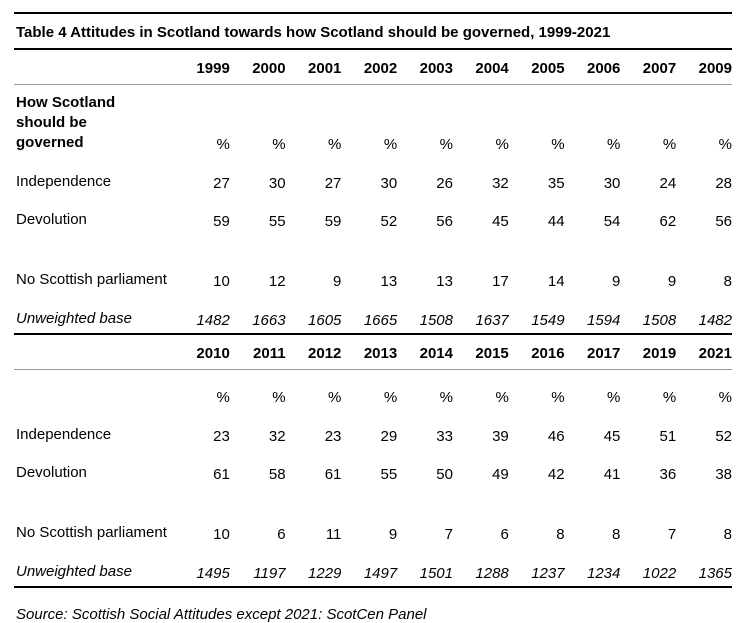 Image resolution: width=755 pixels, height=623 pixels. I want to click on cell-value: 41, so click(612, 474).